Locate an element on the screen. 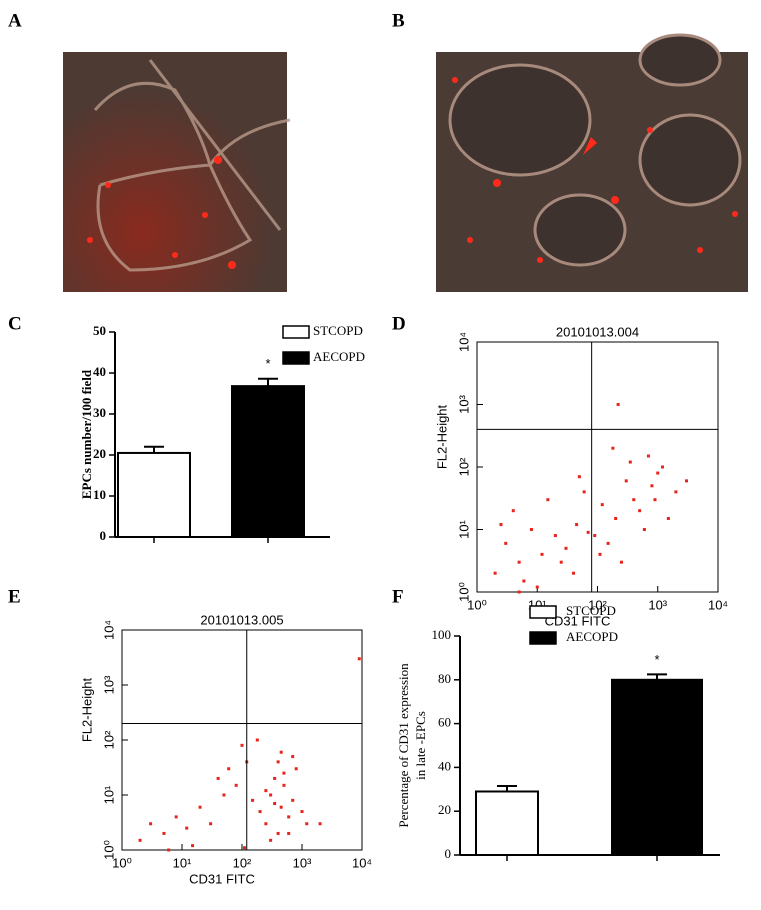 Image resolution: width=761 pixels, height=910 pixels. panel-label: C is located at coordinates (15, 323).